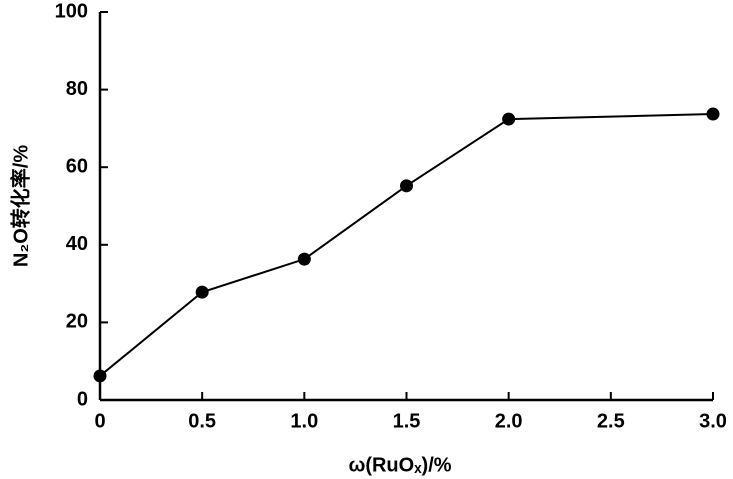 The width and height of the screenshot is (733, 479). What do you see at coordinates (77, 244) in the screenshot?
I see `y-tick-label: 40` at bounding box center [77, 244].